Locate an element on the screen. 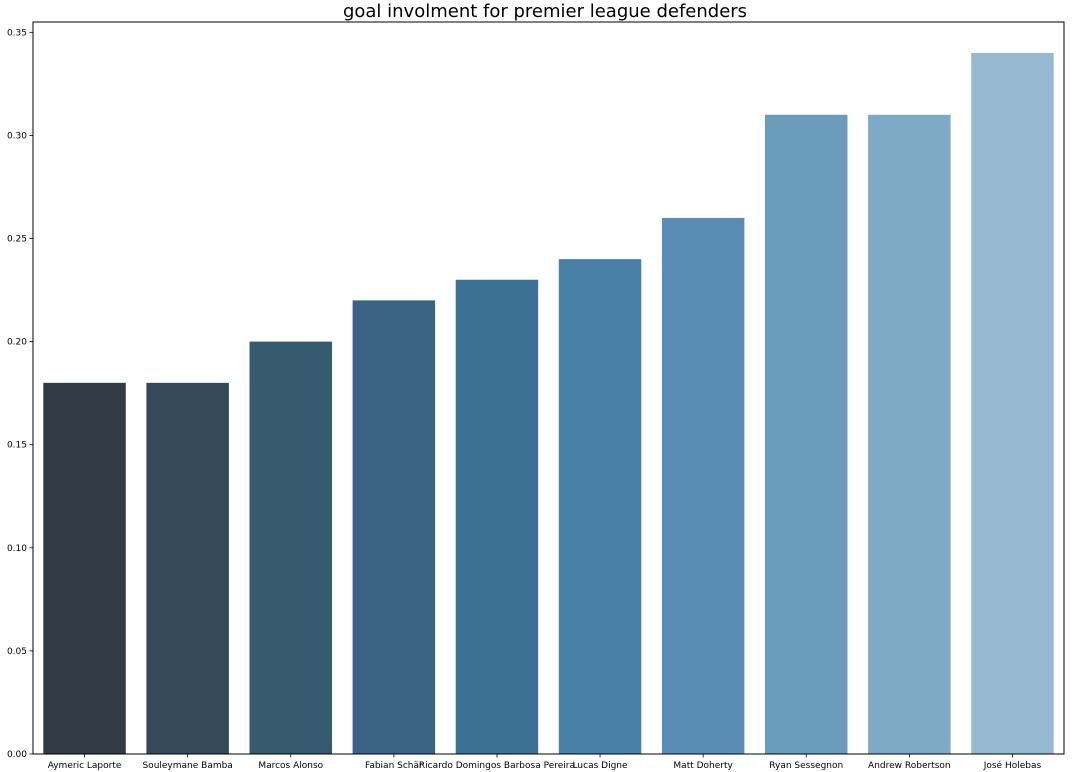  x-tick-label: Souleymane Bamba is located at coordinates (187, 766).